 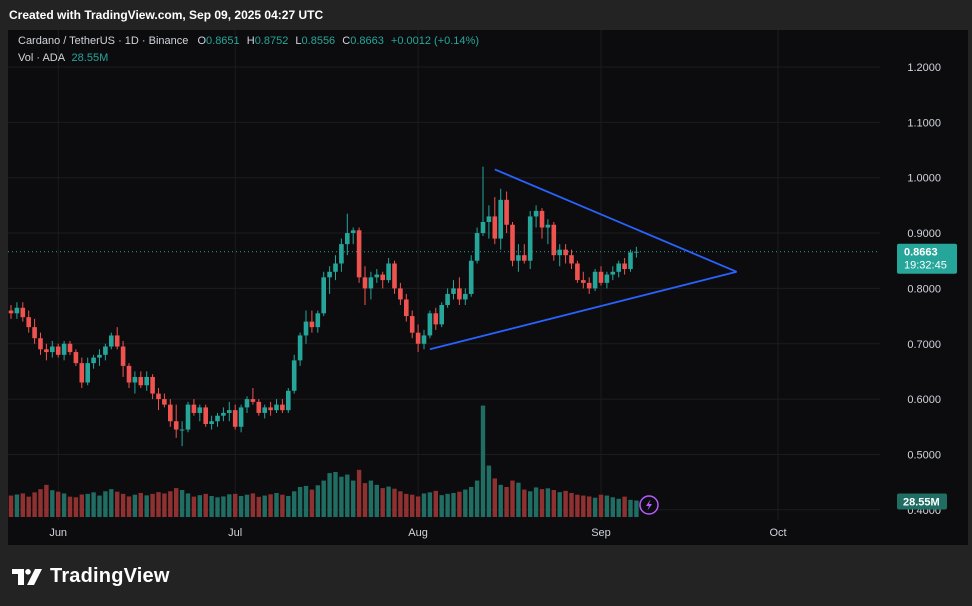 What do you see at coordinates (103, 41) in the screenshot?
I see `symbol-name: Cardano / TetherUS · 1D · Binance` at bounding box center [103, 41].